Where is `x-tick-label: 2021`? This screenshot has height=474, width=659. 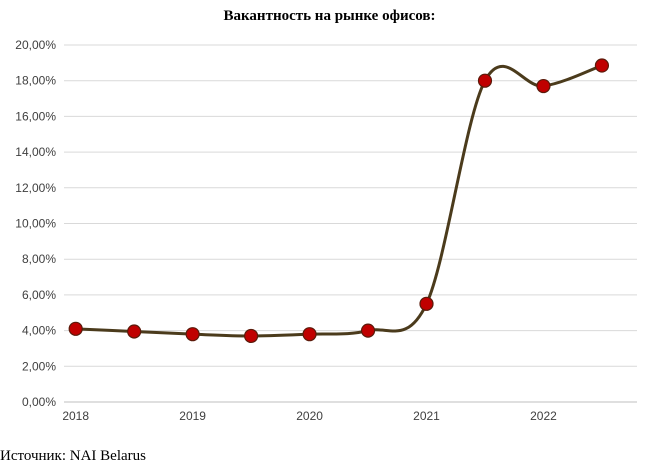 x-tick-label: 2021 is located at coordinates (426, 416).